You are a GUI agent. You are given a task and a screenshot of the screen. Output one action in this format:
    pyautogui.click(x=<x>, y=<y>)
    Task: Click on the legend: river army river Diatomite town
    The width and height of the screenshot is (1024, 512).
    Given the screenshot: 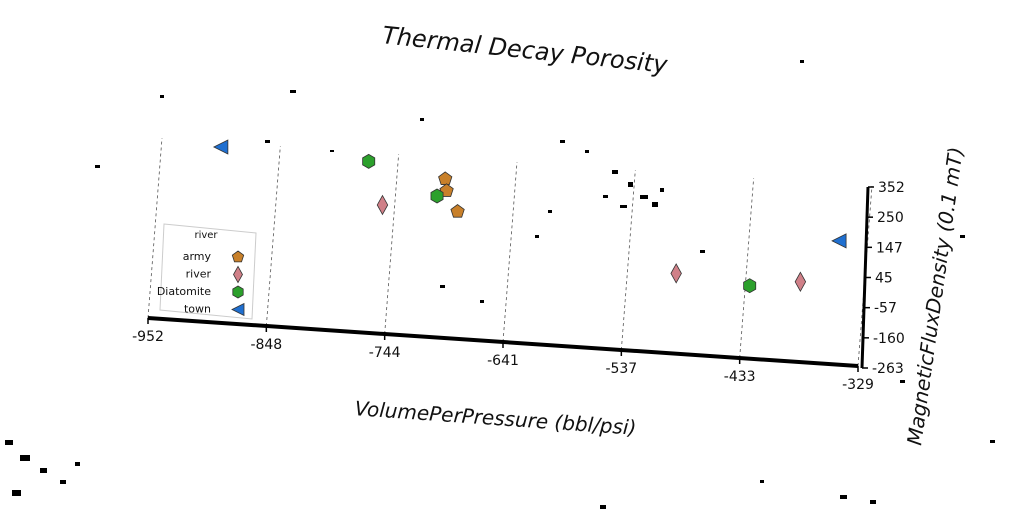 What is the action you would take?
    pyautogui.click(x=207, y=271)
    